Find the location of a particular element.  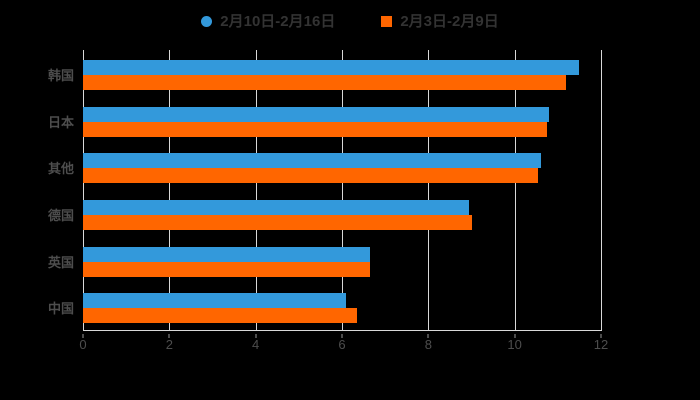

chart-legend: 2月10日-2月16日 2月3日-2月9日 is located at coordinates (350, 21).